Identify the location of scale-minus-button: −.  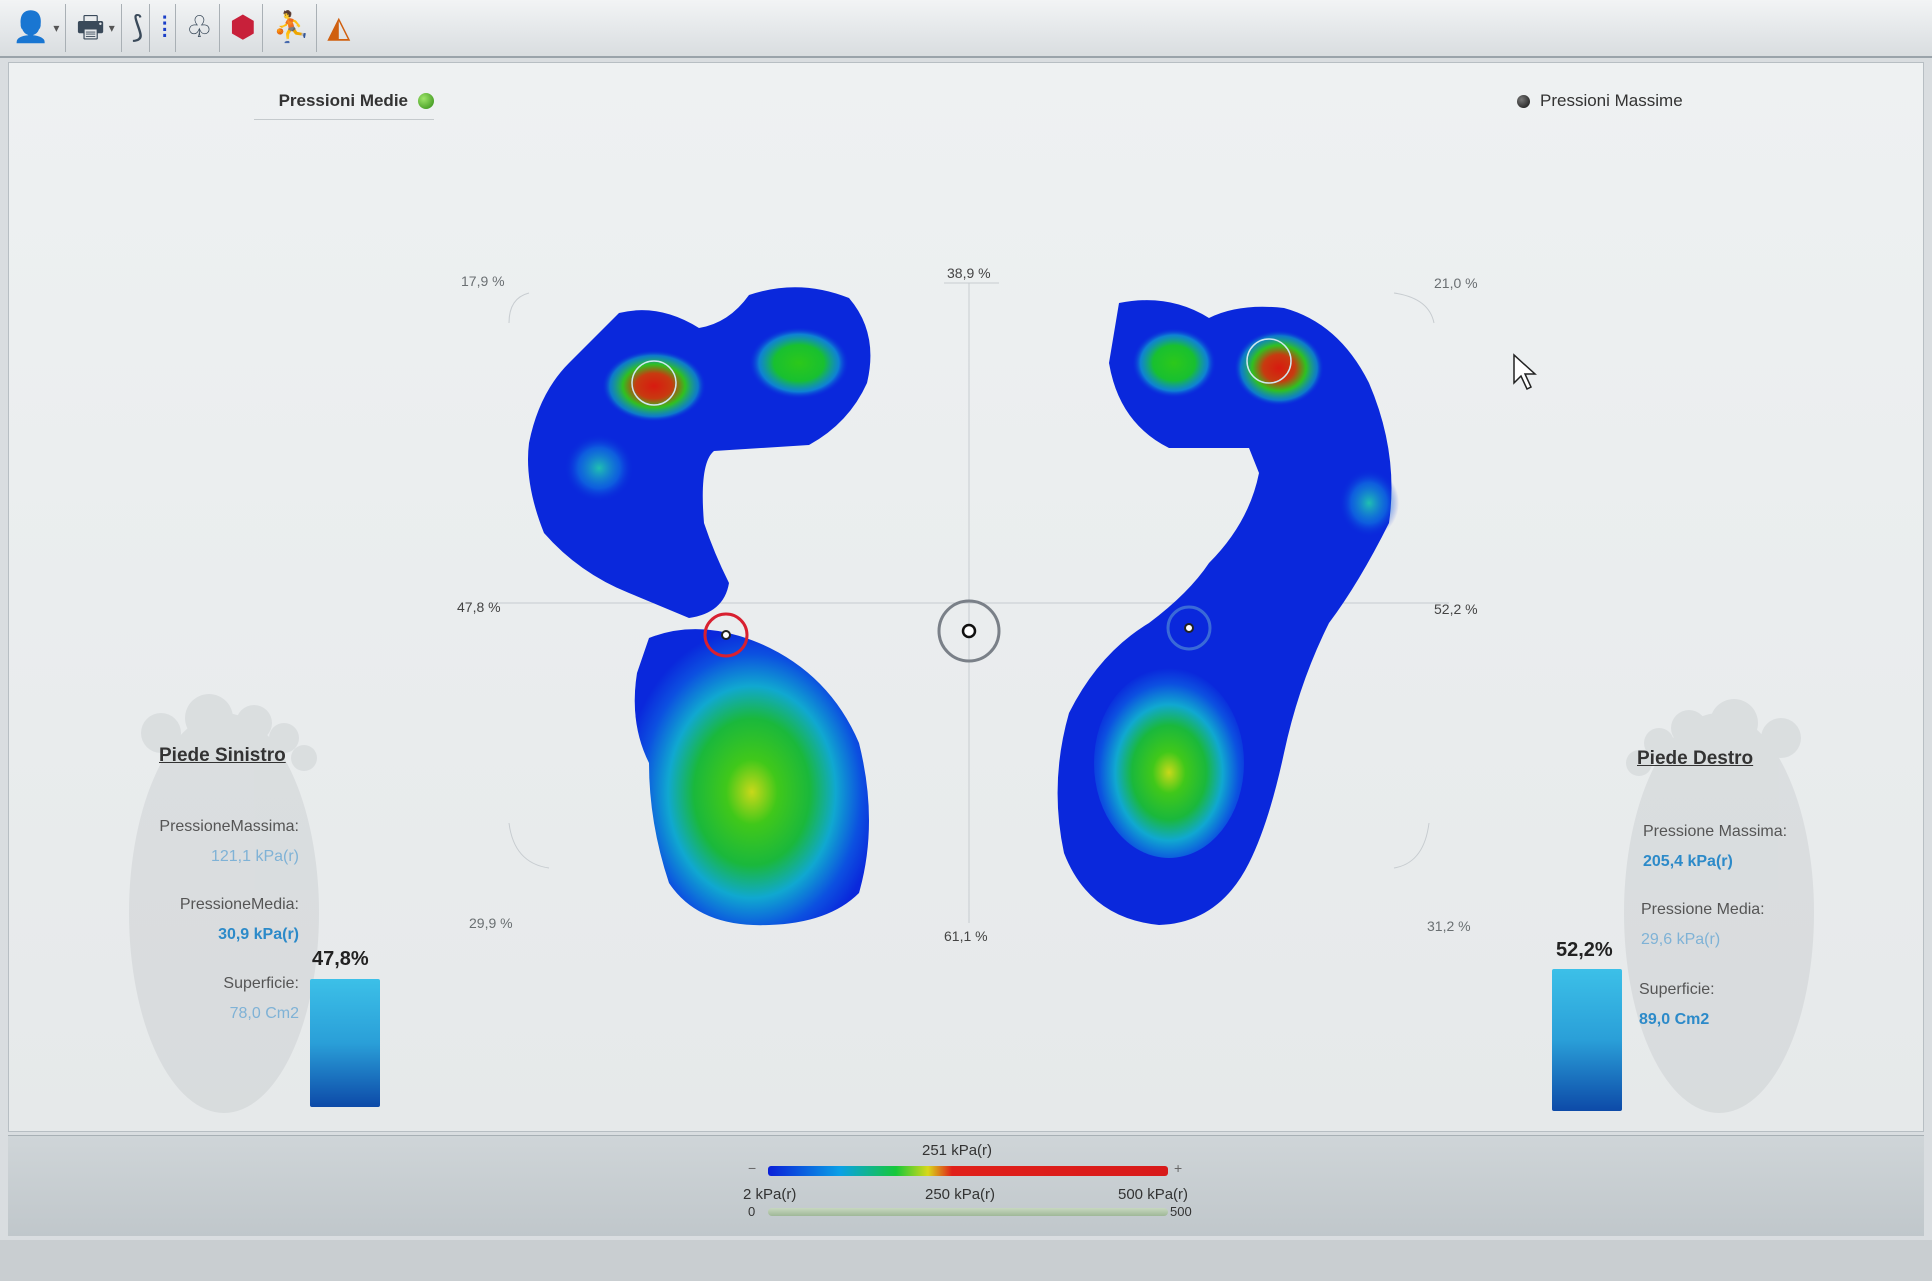
(752, 1168).